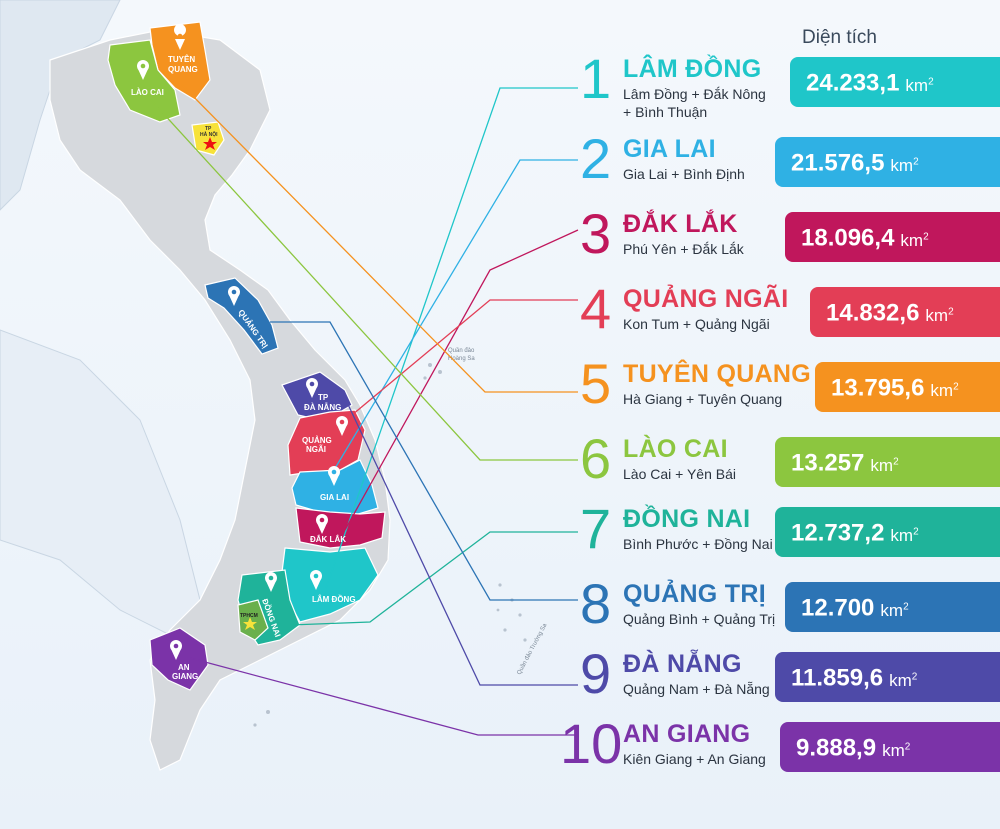  What do you see at coordinates (461, 359) in the screenshot?
I see `hoang-sa-label-2: Hoàng Sa` at bounding box center [461, 359].